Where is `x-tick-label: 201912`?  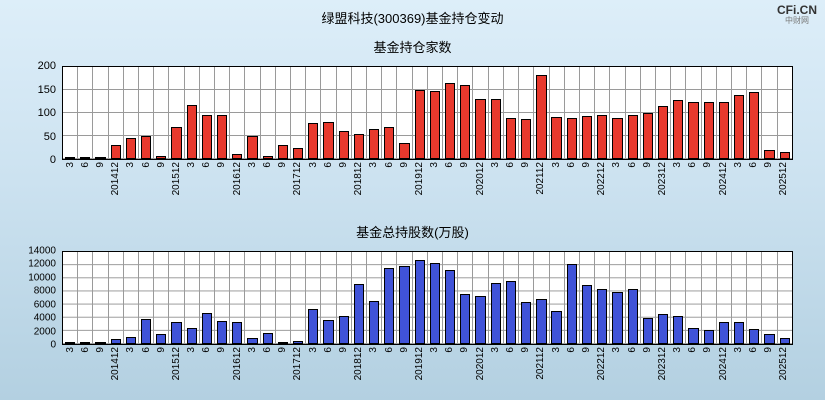
x-tick-label: 201912 is located at coordinates (419, 179).